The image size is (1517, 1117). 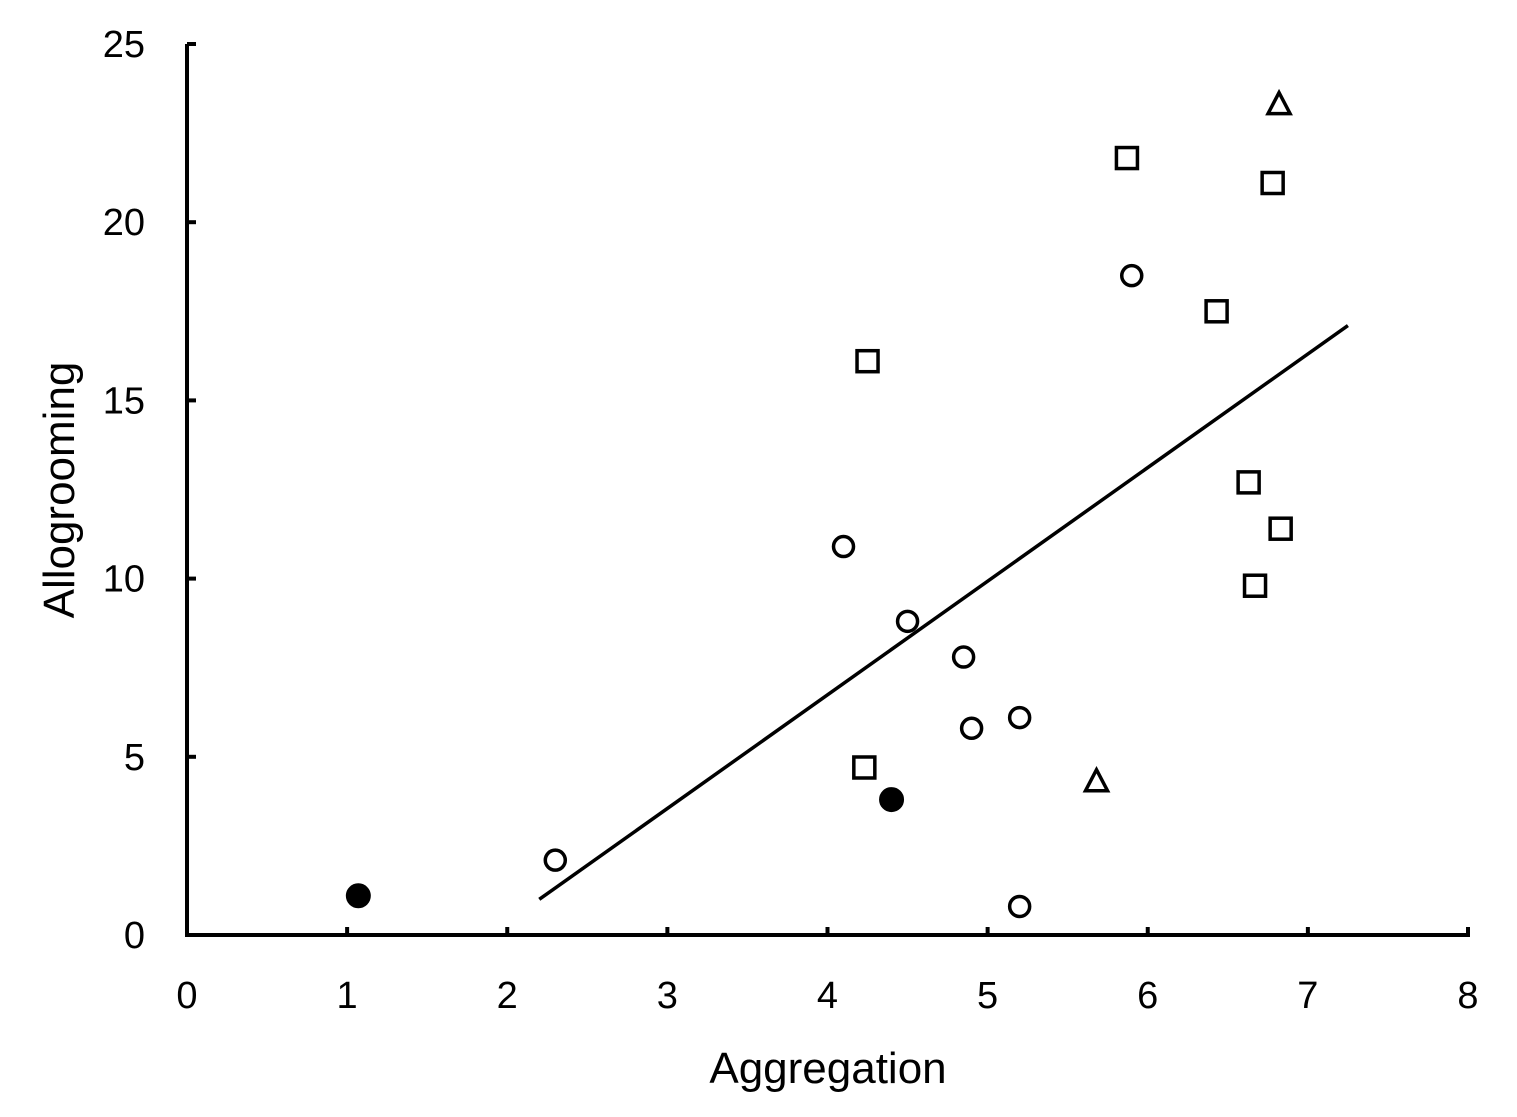 What do you see at coordinates (827, 972) in the screenshot?
I see `x-axis-ticks: 0 1 2 3 4 5 6 7 8` at bounding box center [827, 972].